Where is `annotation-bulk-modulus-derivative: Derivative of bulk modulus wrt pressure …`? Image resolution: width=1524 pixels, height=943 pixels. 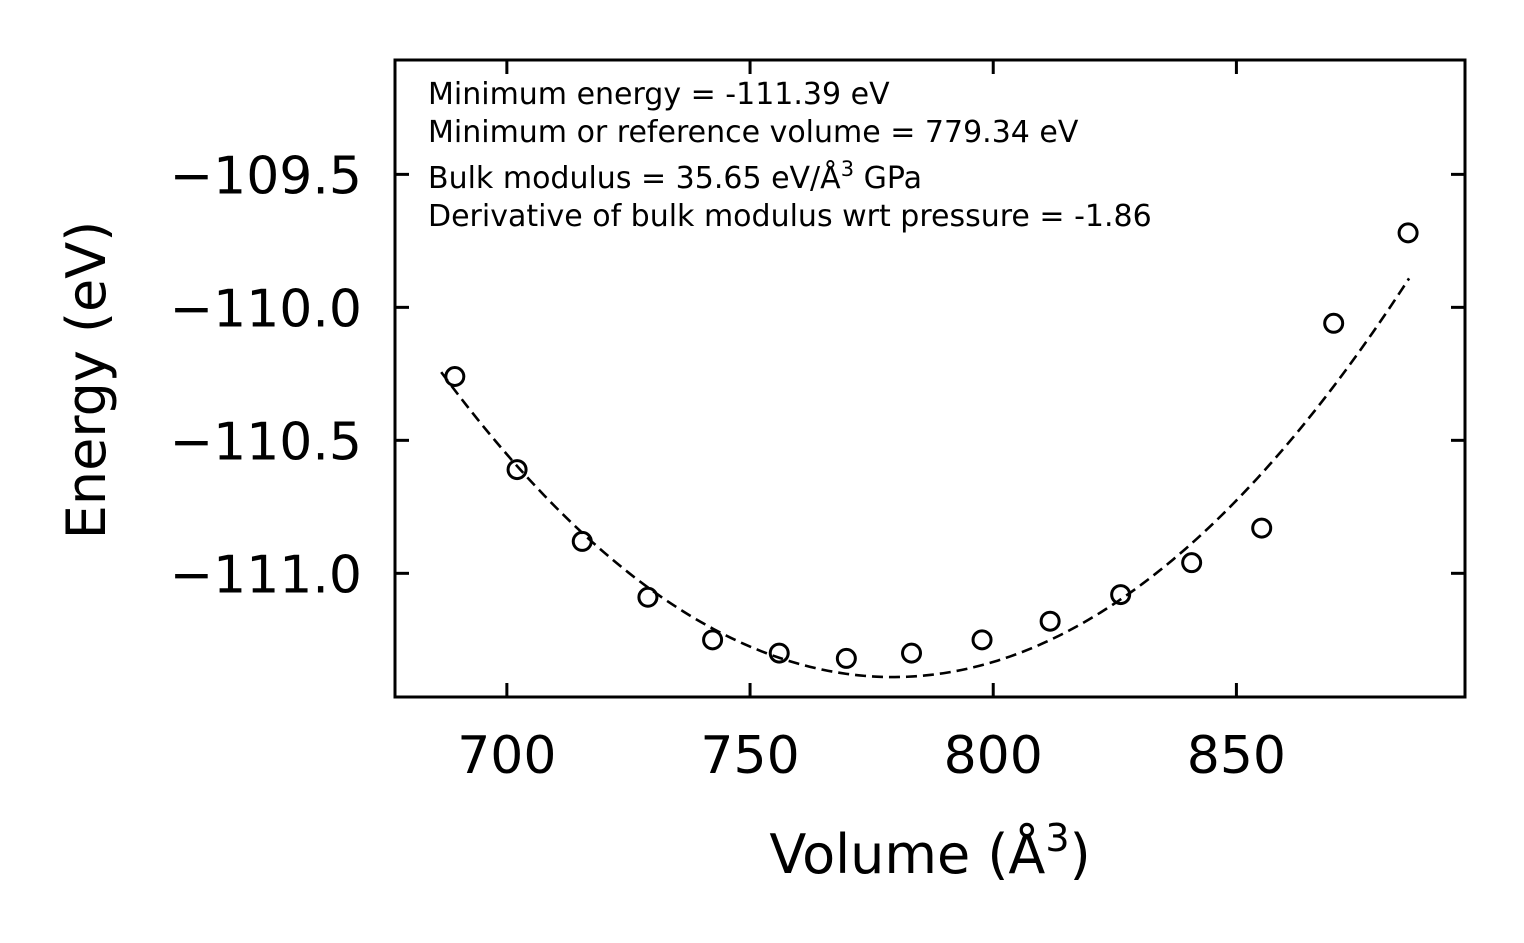 annotation-bulk-modulus-derivative: Derivative of bulk modulus wrt pressure … is located at coordinates (790, 216).